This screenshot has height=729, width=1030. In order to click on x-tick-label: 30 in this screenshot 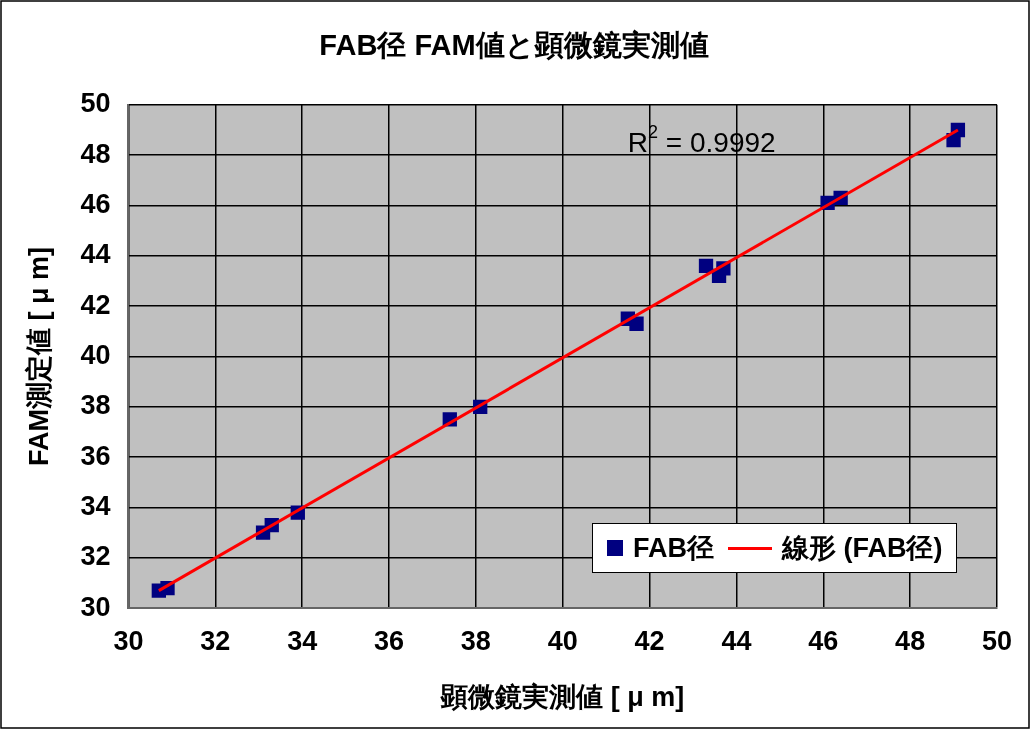, I will do `click(128, 640)`.